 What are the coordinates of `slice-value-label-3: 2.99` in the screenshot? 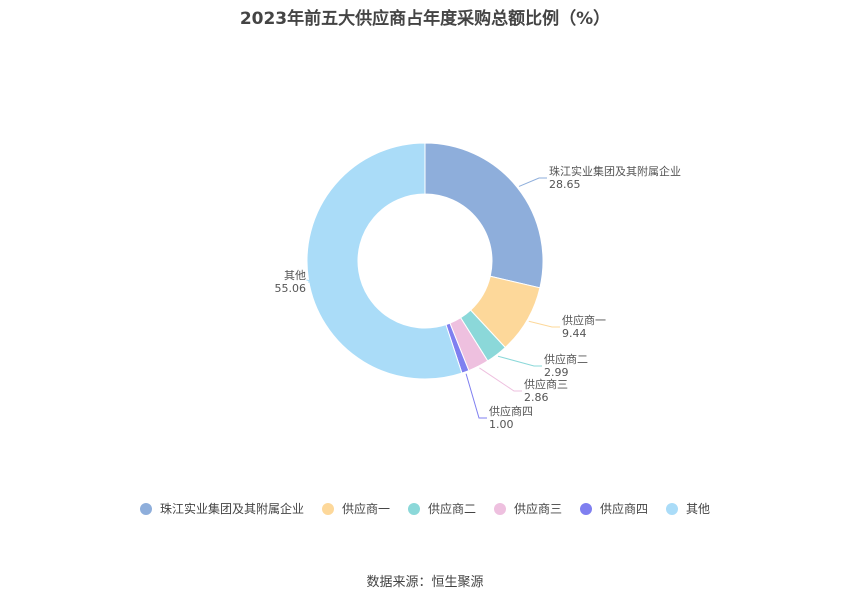 It's located at (556, 372).